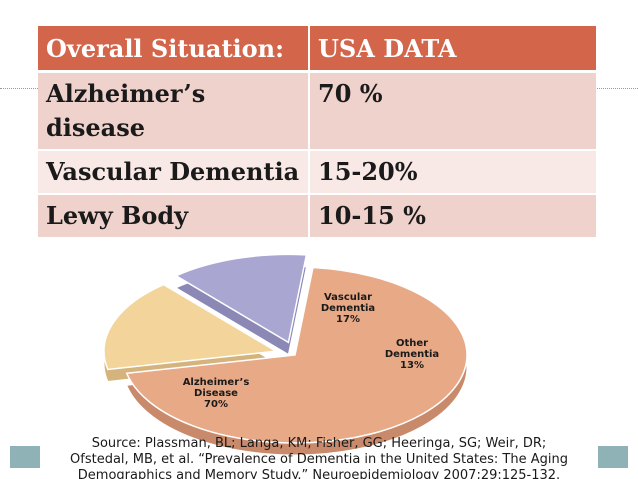 This screenshot has height=479, width=638. What do you see at coordinates (412, 354) in the screenshot?
I see `pie-slice-label: Other Dementia 13%` at bounding box center [412, 354].